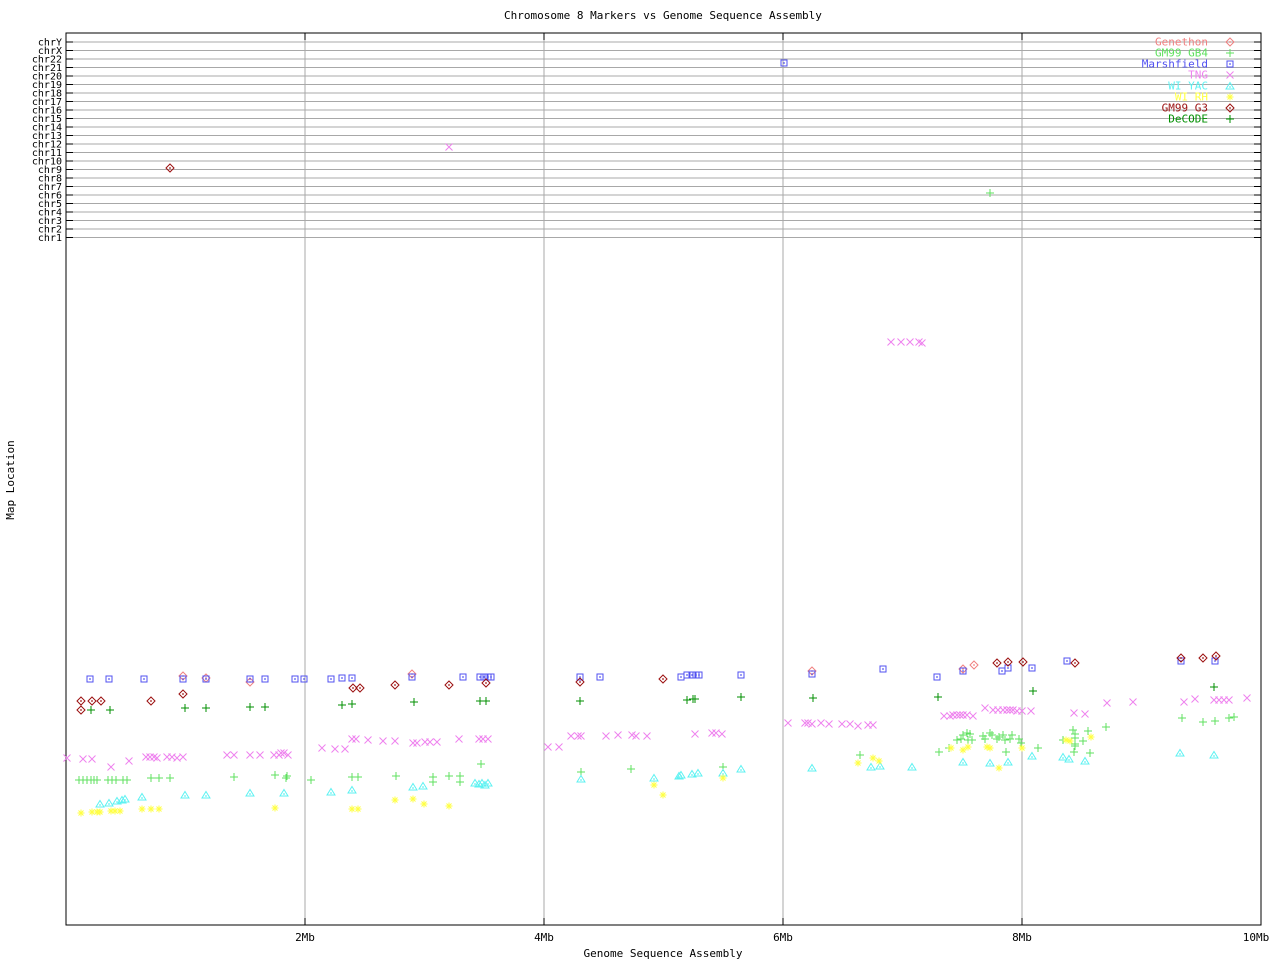  I want to click on row-label-chr22: chr22, so click(47, 60).